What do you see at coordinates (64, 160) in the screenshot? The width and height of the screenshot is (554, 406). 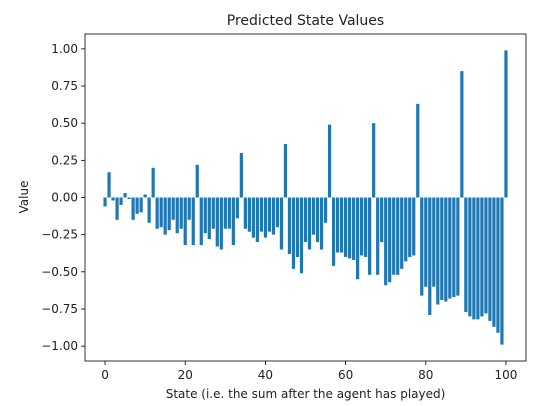 I see `y-tick-label: 0.25` at bounding box center [64, 160].